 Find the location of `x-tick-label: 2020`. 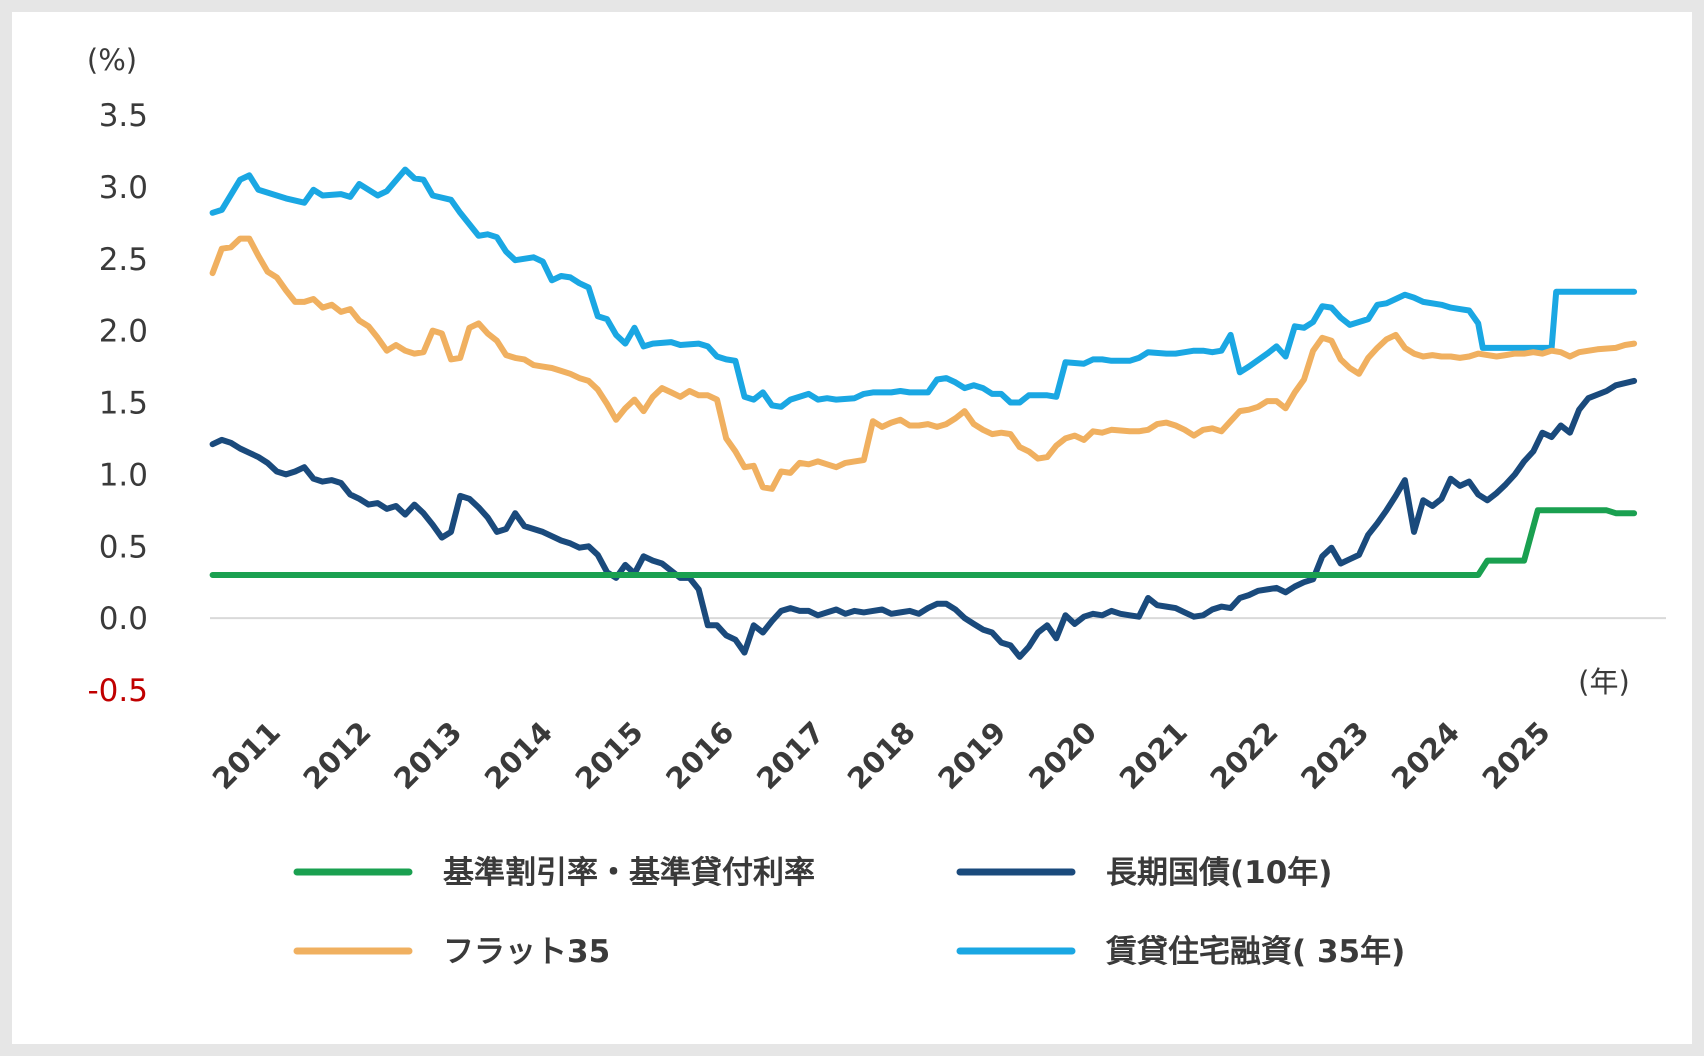

x-tick-label: 2020 is located at coordinates (1062, 755).